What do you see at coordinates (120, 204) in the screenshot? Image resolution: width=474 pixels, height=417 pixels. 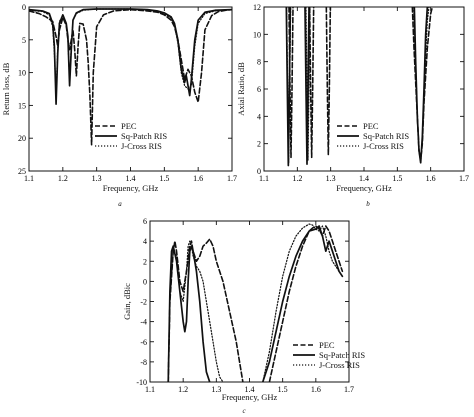 I see `panel-label: a` at bounding box center [120, 204].